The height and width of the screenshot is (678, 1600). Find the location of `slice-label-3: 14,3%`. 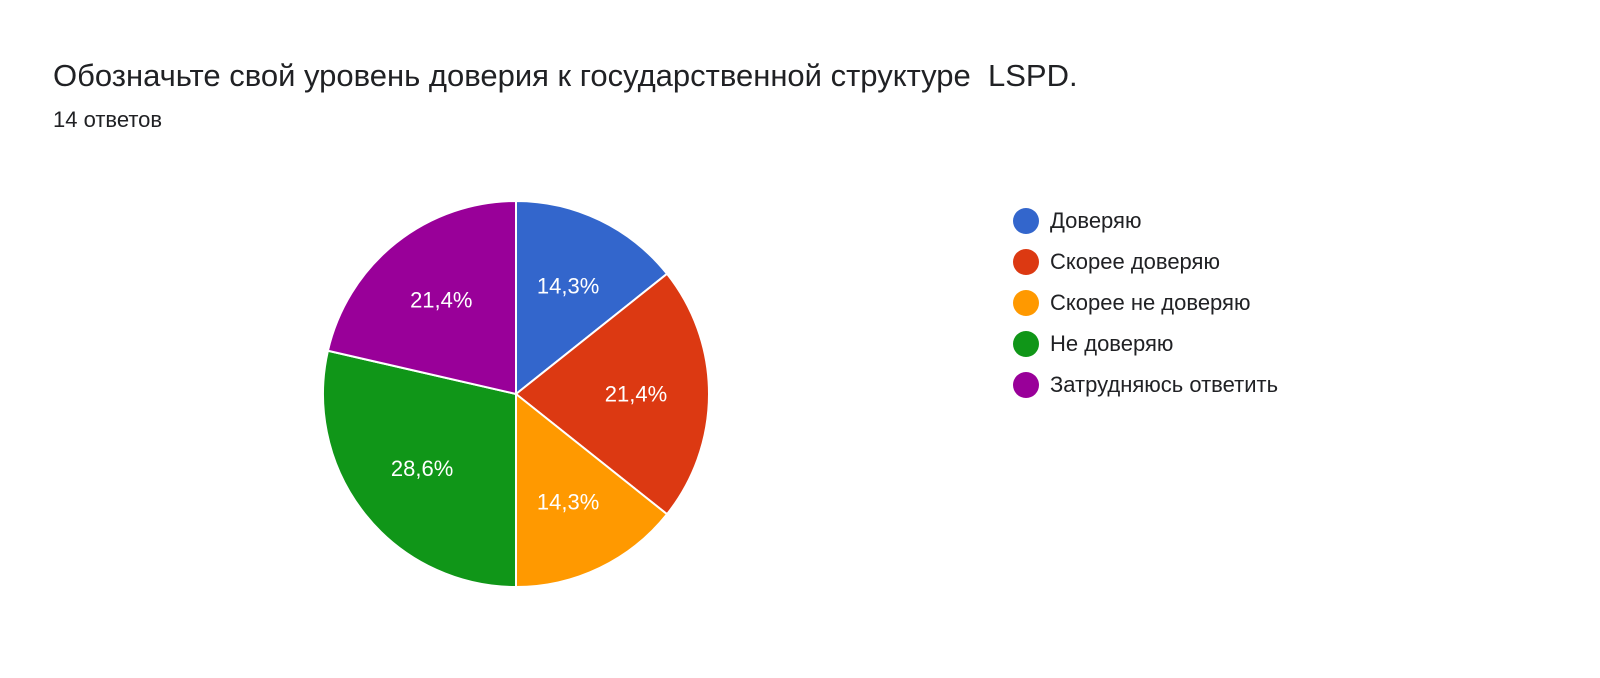

slice-label-3: 14,3% is located at coordinates (568, 502).